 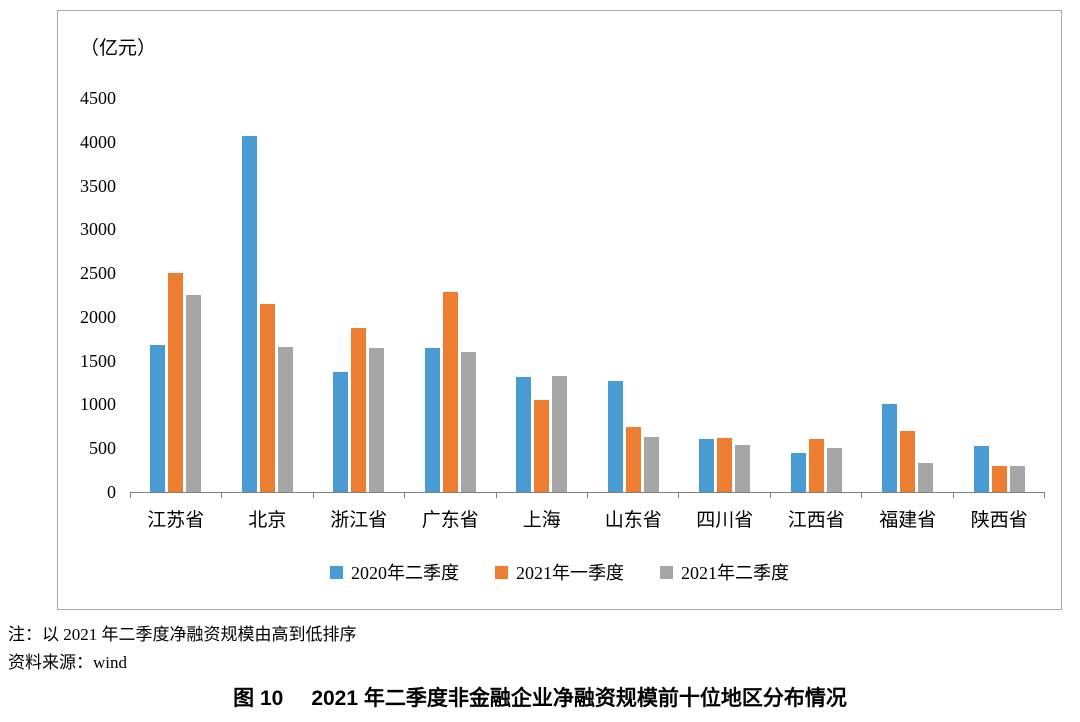 What do you see at coordinates (182, 634) in the screenshot?
I see `note-text: 注：以 2021 年二季度净融资规模由高到低排序` at bounding box center [182, 634].